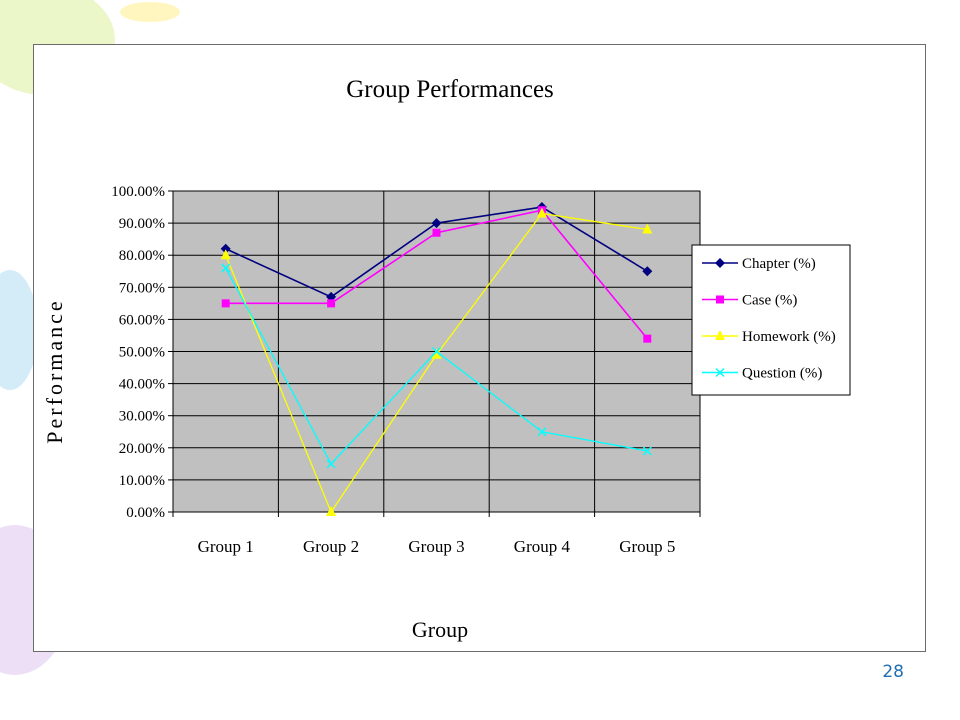 The width and height of the screenshot is (960, 720). I want to click on y-tick-label: 60.00%, so click(142, 320).